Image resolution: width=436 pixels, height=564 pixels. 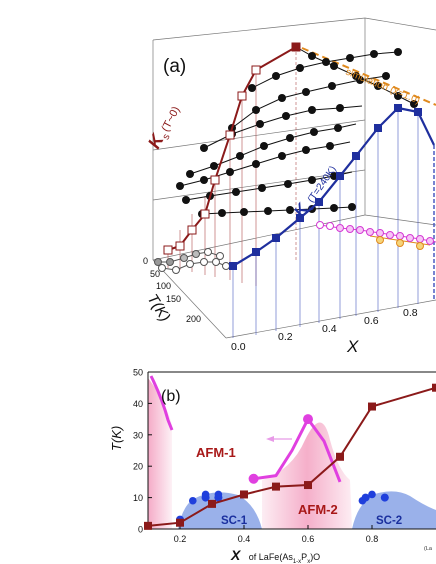 I want to click on afm1-boundary, so click(x=161, y=403).